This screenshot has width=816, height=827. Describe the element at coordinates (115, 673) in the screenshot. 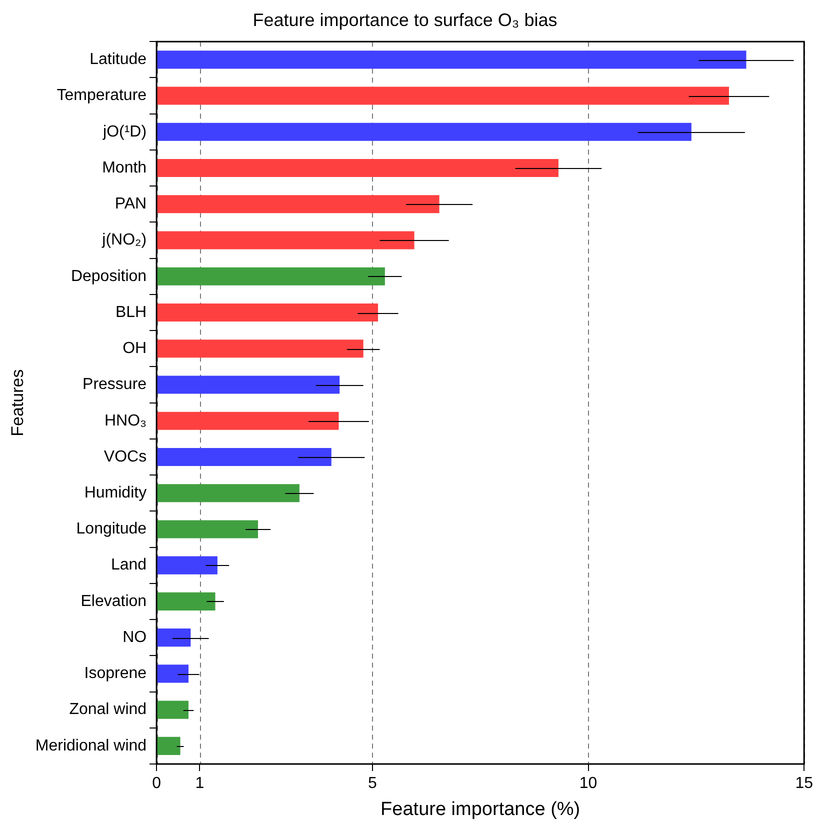

I see `y-tick-label: Isoprene` at that location.